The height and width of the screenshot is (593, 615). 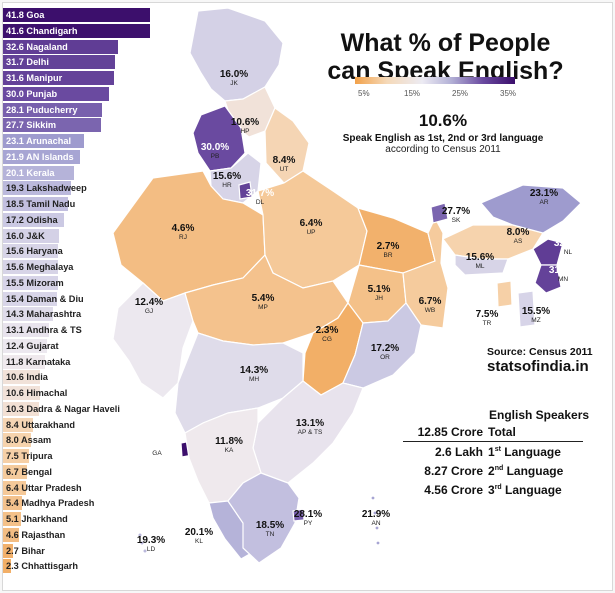 I want to click on source-note: Source: Census 2011, so click(x=540, y=352).